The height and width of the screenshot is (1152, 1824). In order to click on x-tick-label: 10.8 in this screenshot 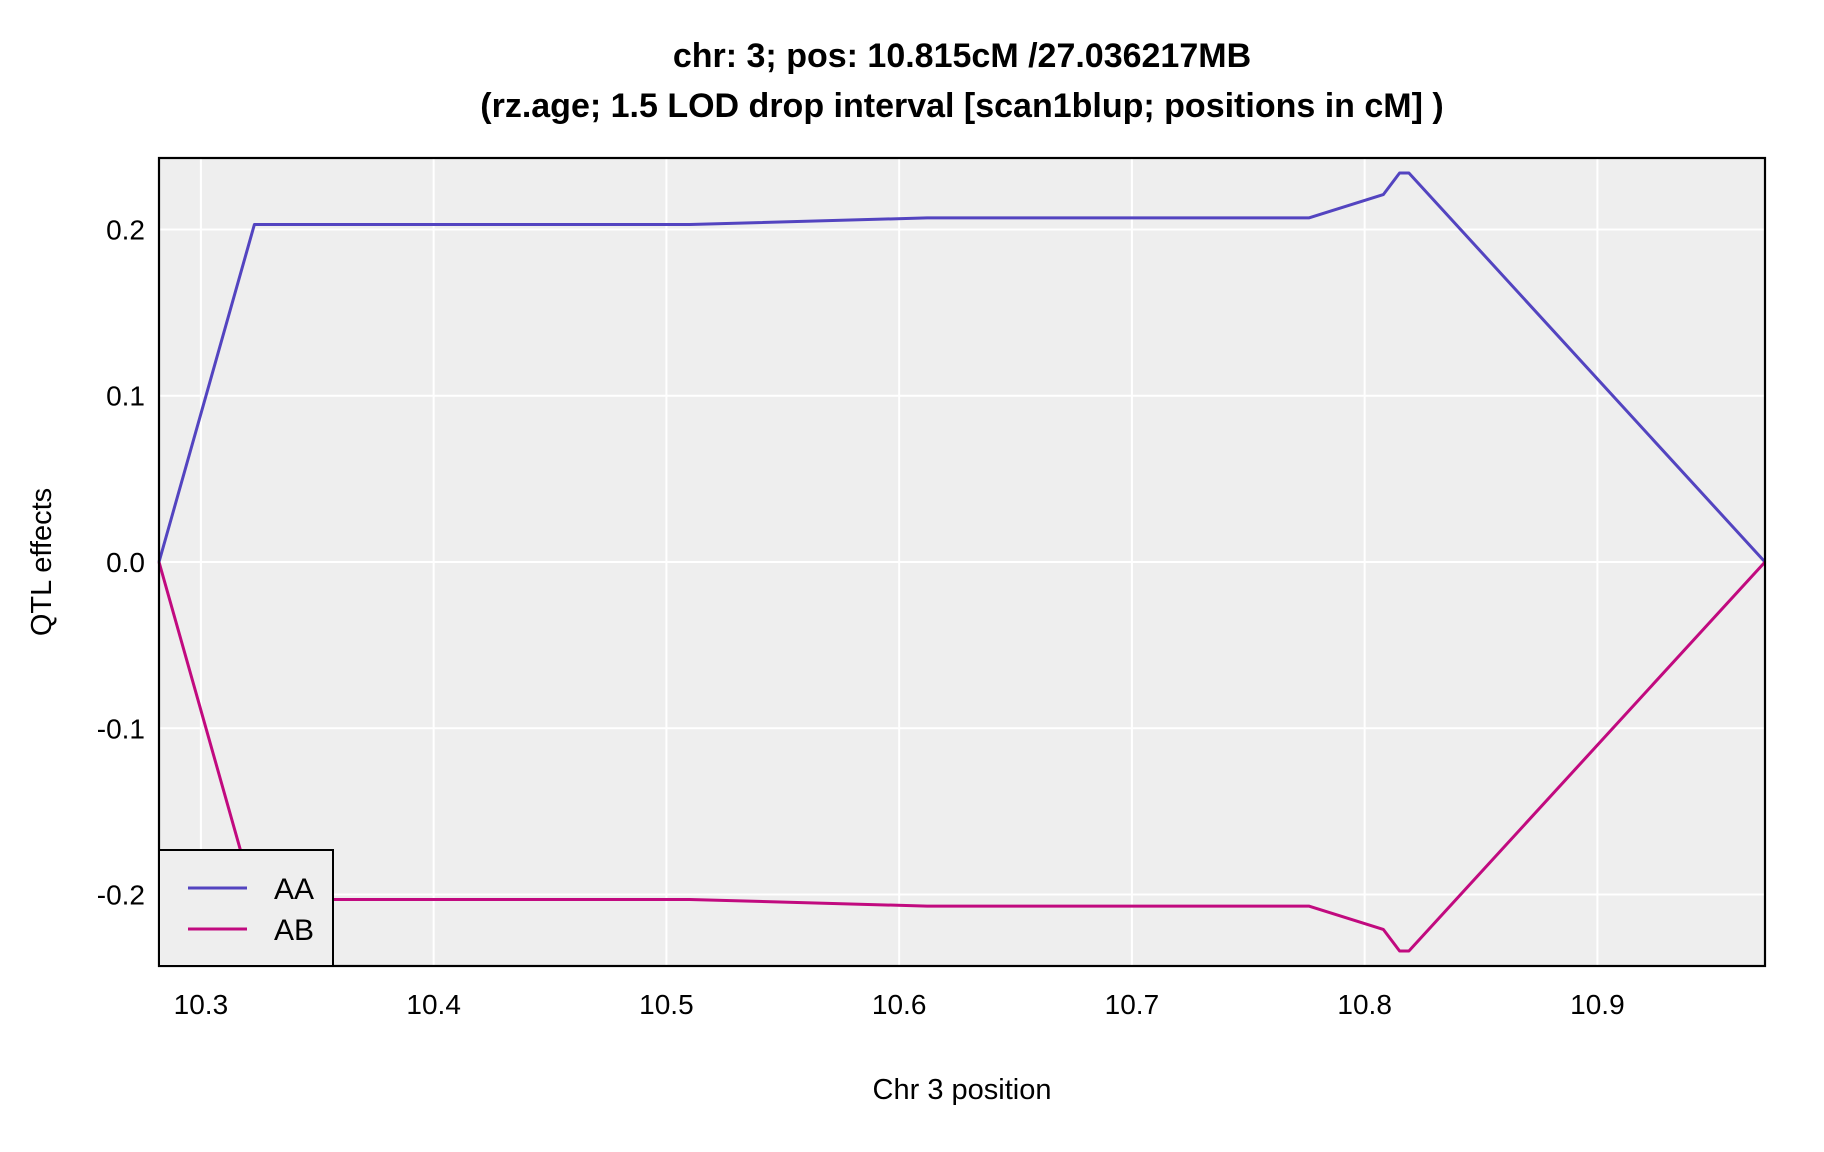, I will do `click(1364, 1004)`.